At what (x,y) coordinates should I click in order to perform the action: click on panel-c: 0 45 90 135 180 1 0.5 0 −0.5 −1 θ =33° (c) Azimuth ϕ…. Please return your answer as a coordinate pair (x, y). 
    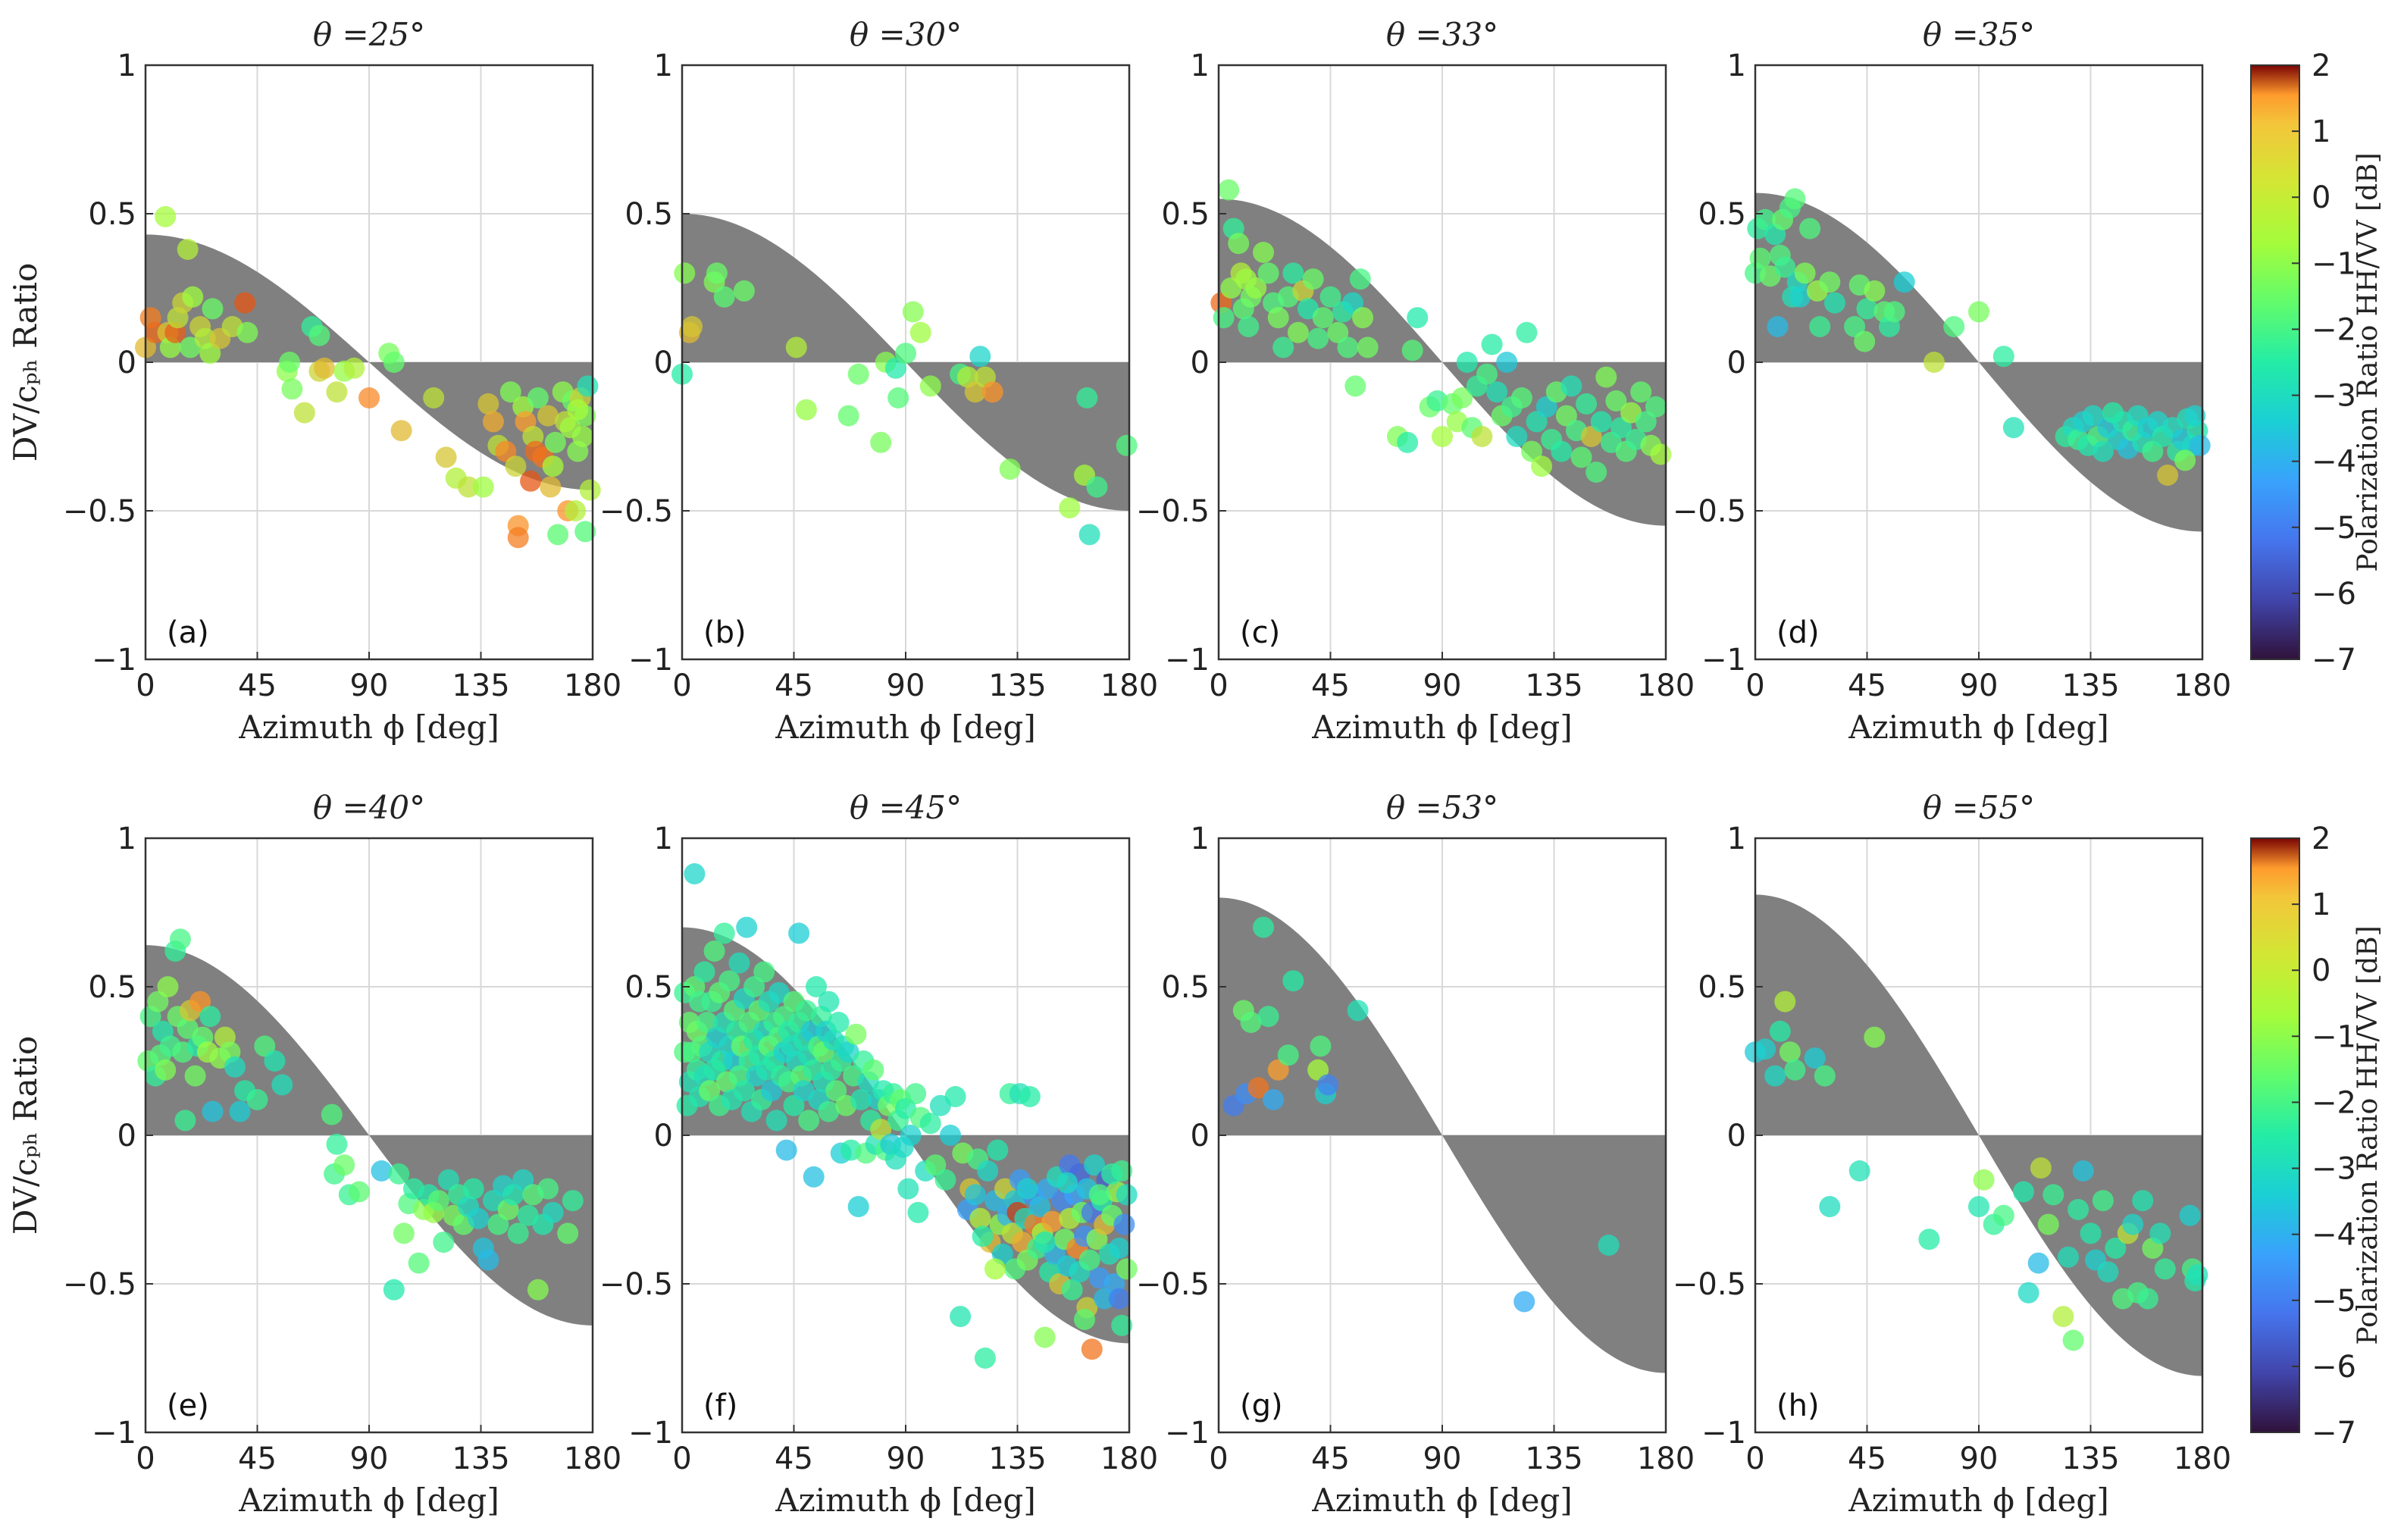
    Looking at the image, I should click on (1415, 381).